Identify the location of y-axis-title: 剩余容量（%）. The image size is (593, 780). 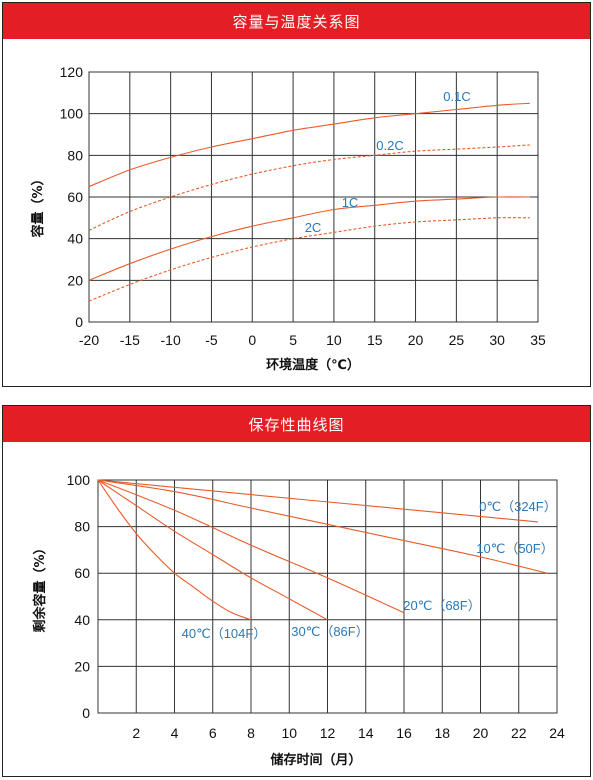
(40, 586).